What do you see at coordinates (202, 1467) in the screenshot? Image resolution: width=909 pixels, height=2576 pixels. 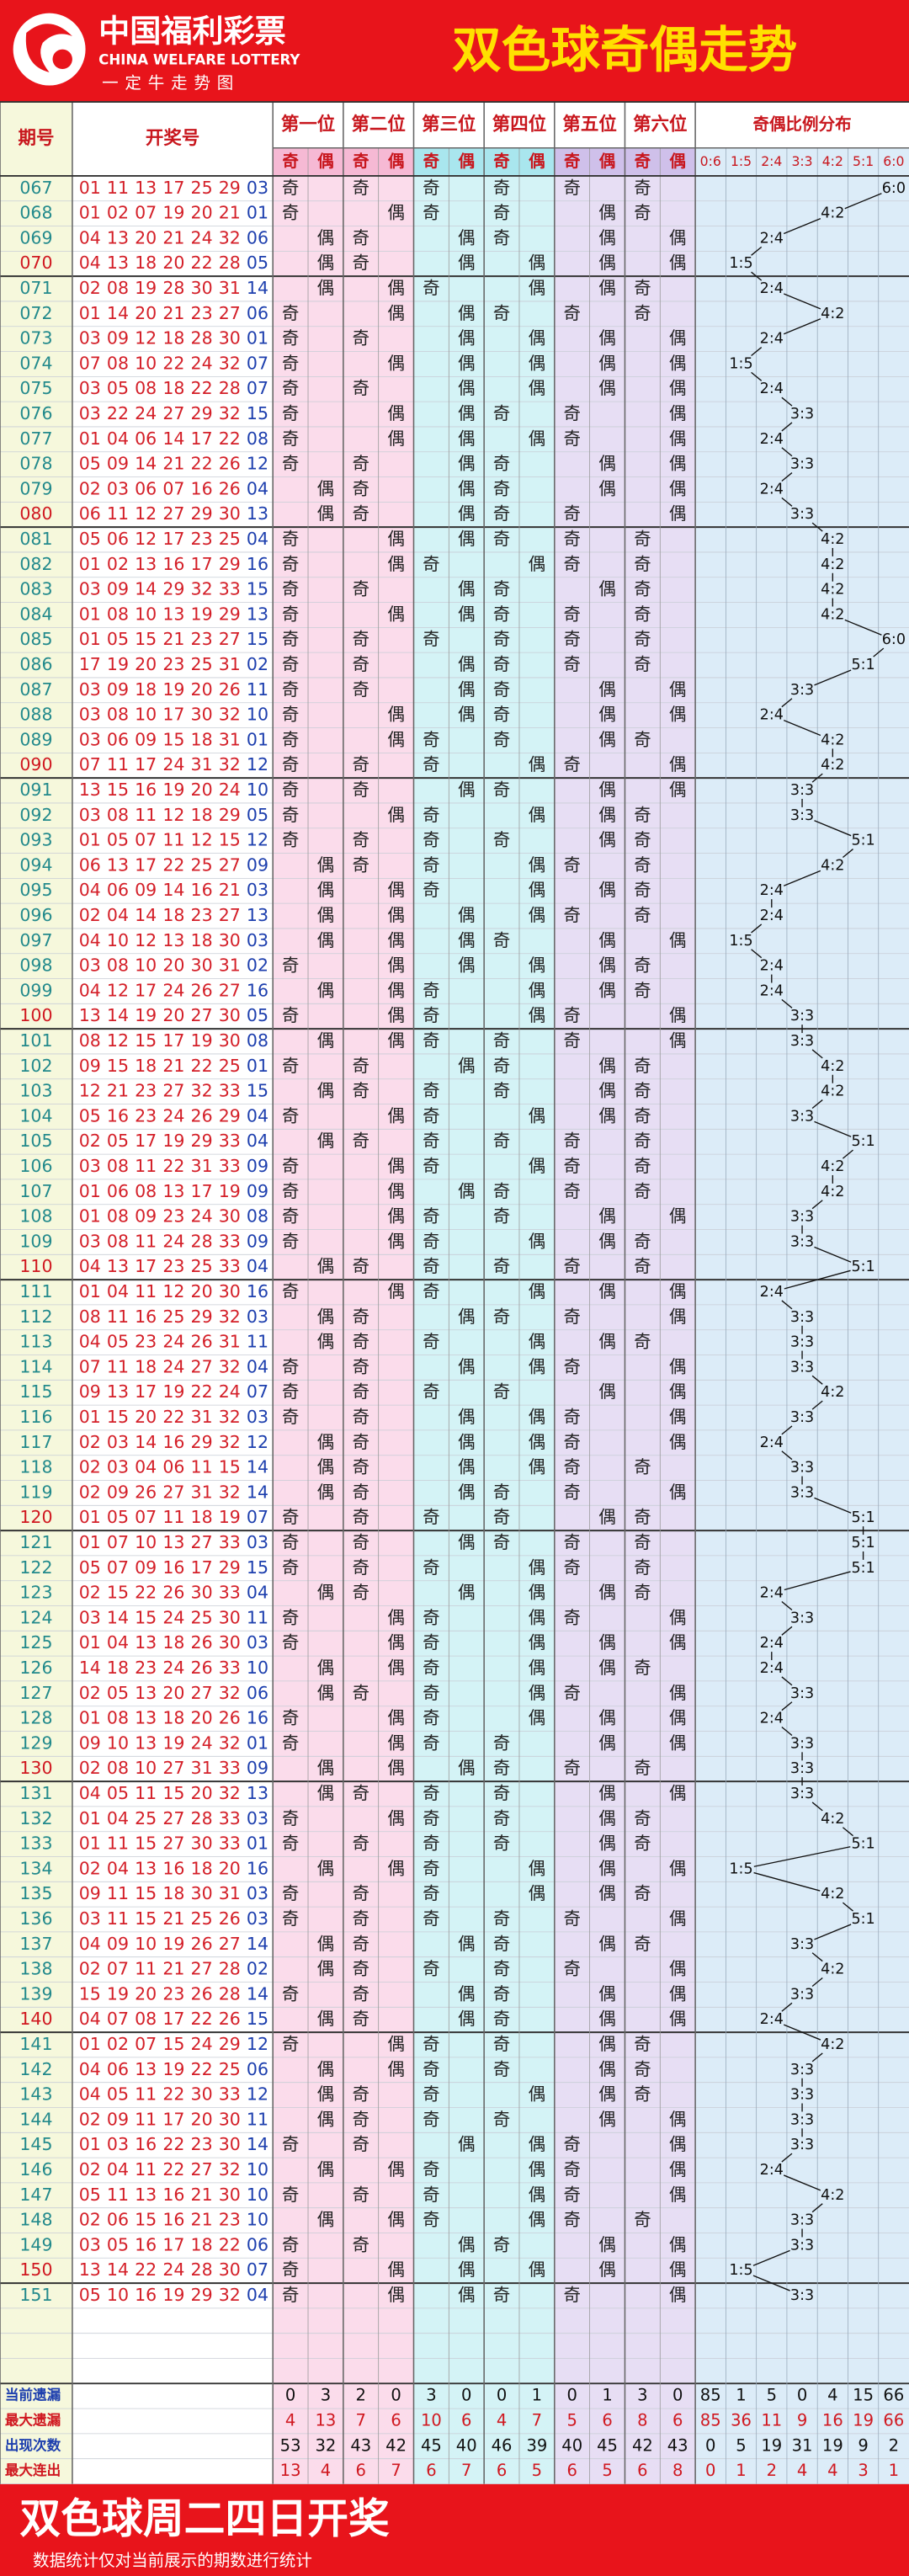 I see `red-ball: 11` at bounding box center [202, 1467].